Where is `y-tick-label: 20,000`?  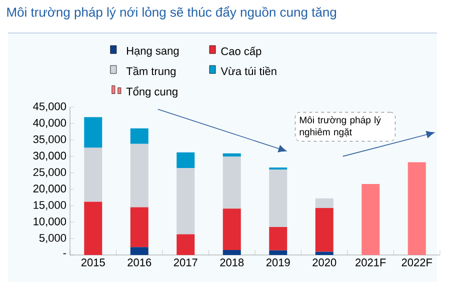
y-tick-label: 20,000 is located at coordinates (49, 189).